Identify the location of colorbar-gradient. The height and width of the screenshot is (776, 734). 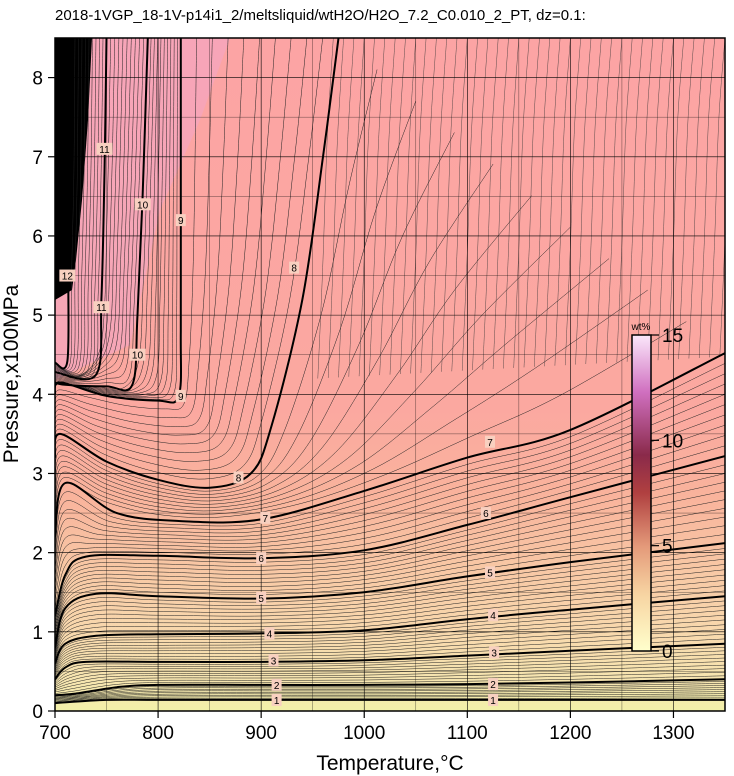
(641, 493).